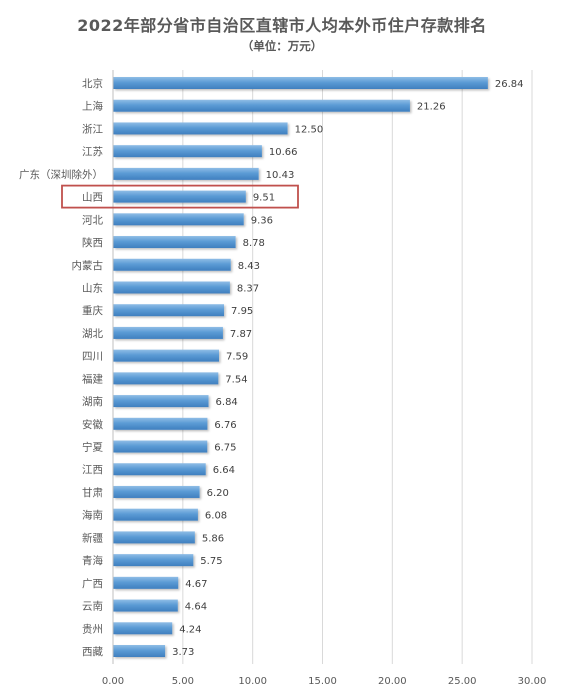  Describe the element at coordinates (252, 681) in the screenshot. I see `x-tick-label: 10.00` at that location.